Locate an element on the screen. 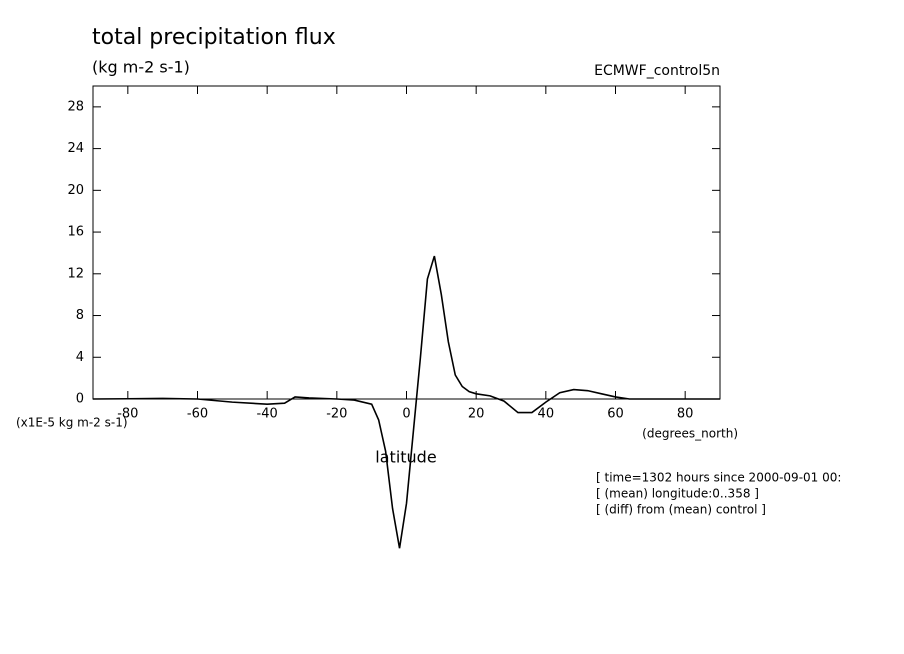 Image resolution: width=904 pixels, height=654 pixels. y-tick-label: 28 is located at coordinates (75, 106).